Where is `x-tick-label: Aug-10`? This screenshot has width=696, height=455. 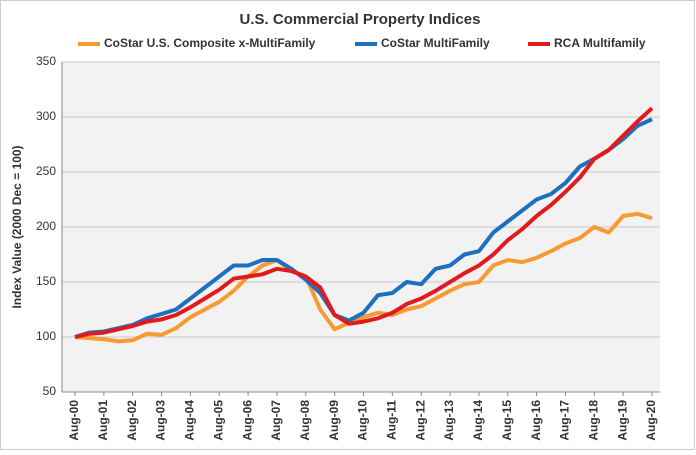 x-tick-label: Aug-10 is located at coordinates (363, 420).